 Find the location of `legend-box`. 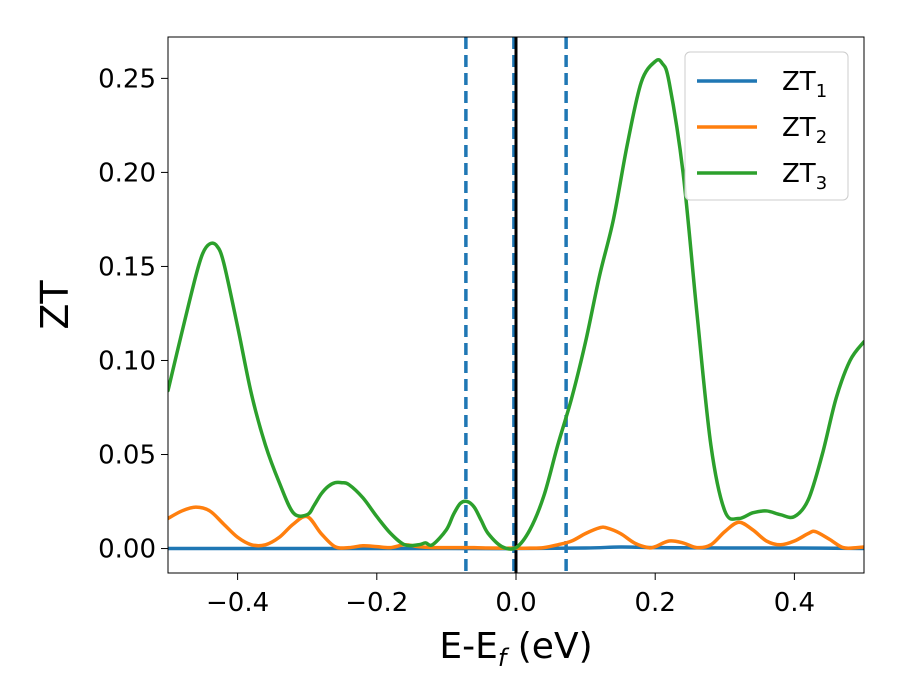

legend-box is located at coordinates (766, 126).